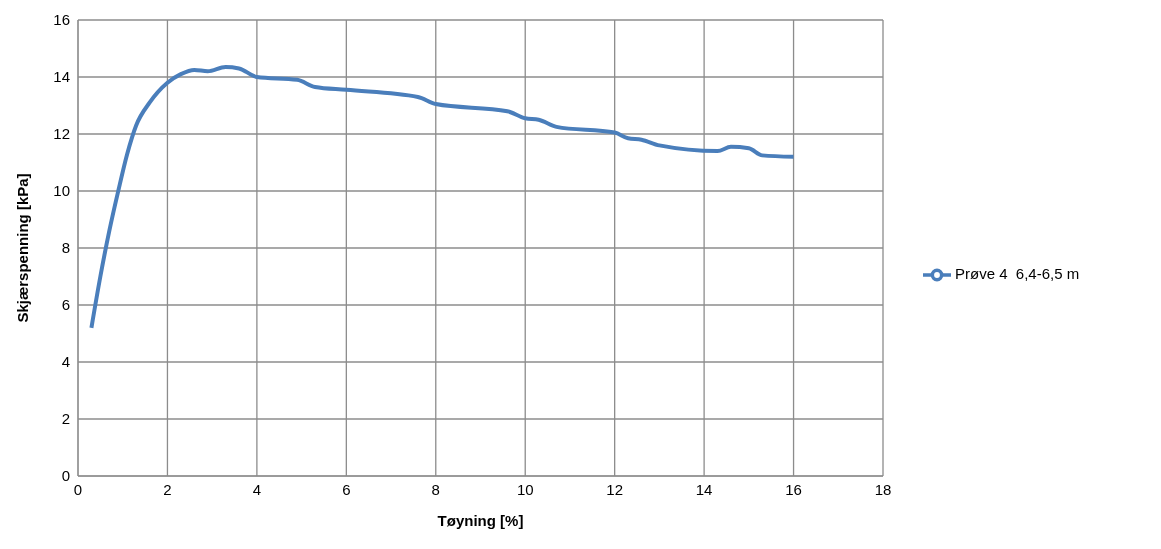 The width and height of the screenshot is (1161, 549). Describe the element at coordinates (61, 77) in the screenshot. I see `y-tick-label: 14` at that location.